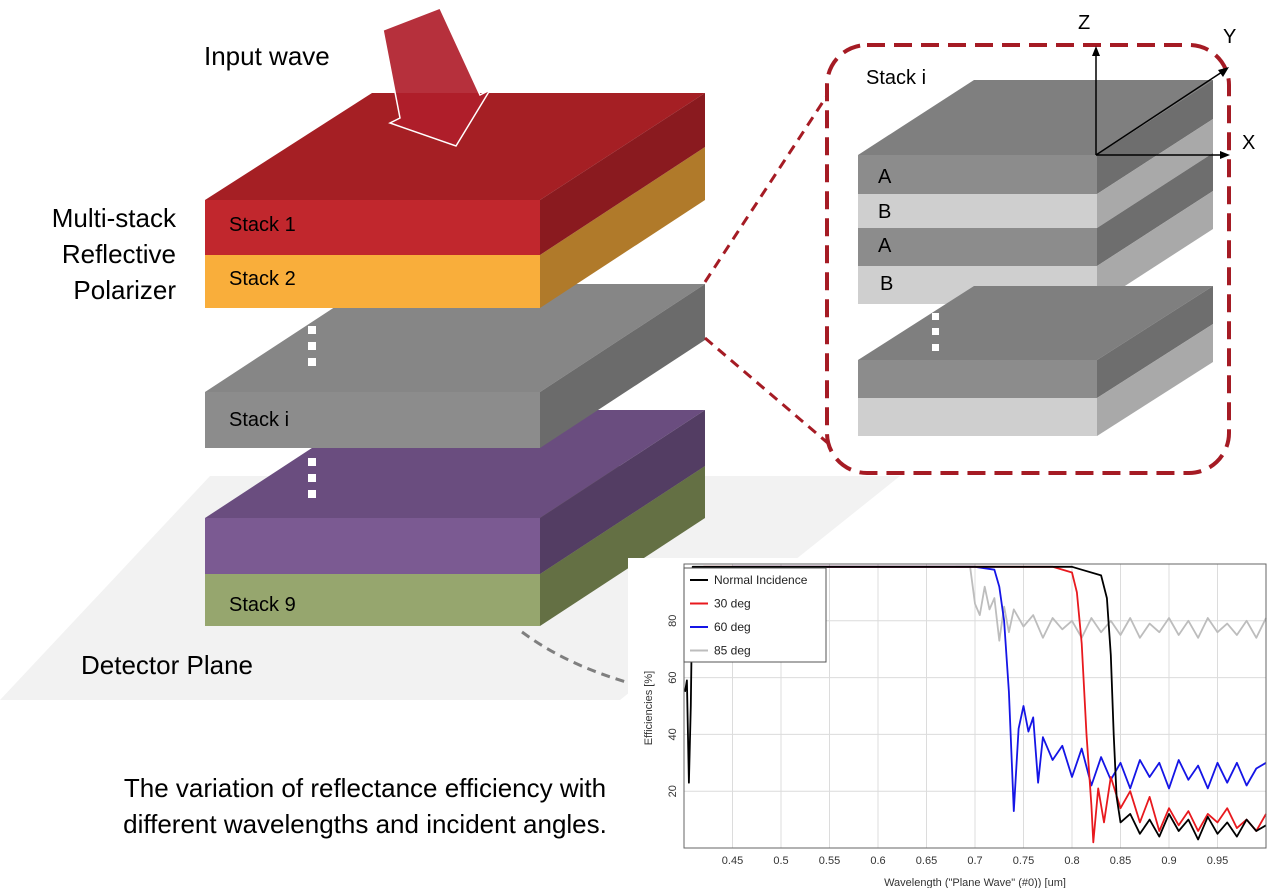 The height and width of the screenshot is (888, 1269). Describe the element at coordinates (885, 246) in the screenshot. I see `layer-a-2: A` at that location.